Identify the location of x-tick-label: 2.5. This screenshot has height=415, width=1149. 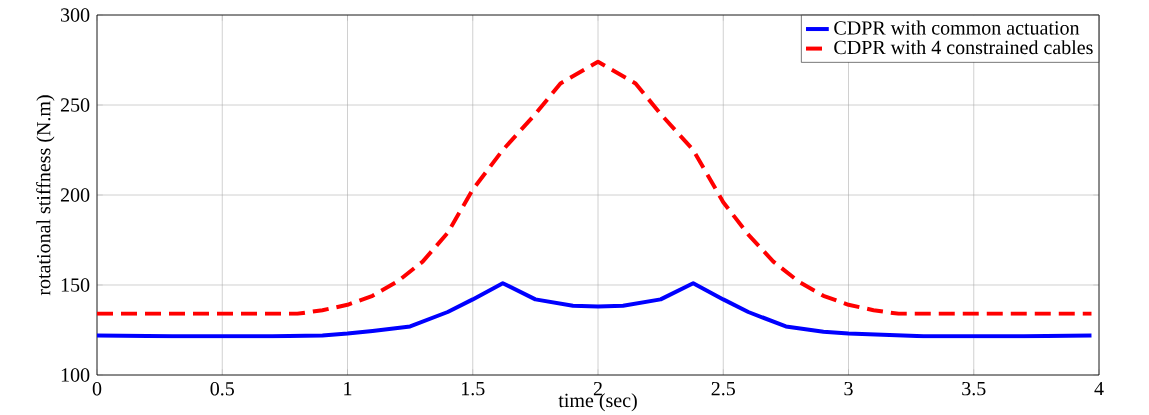
(723, 388).